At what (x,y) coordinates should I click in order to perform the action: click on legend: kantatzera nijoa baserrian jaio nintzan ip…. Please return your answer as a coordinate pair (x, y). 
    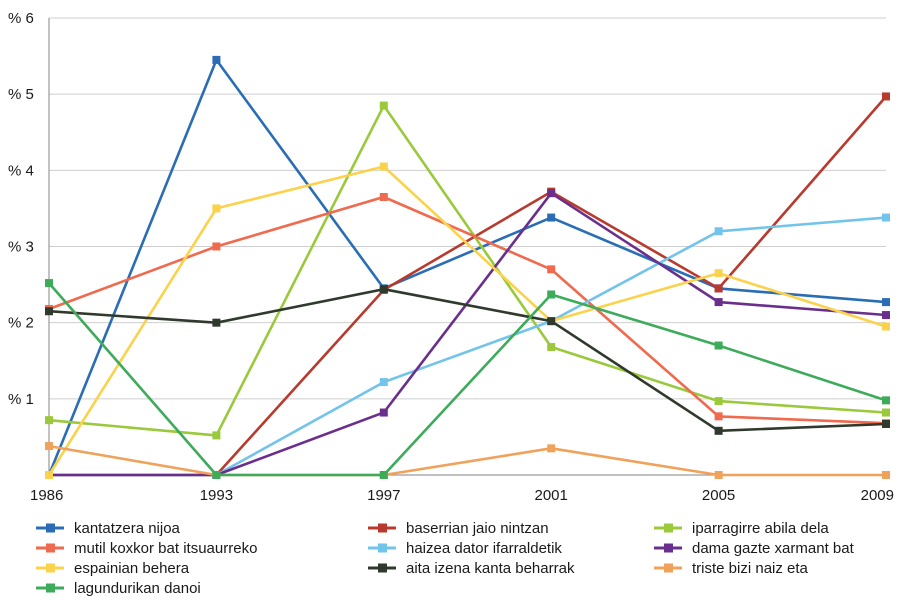
    Looking at the image, I should click on (445, 558).